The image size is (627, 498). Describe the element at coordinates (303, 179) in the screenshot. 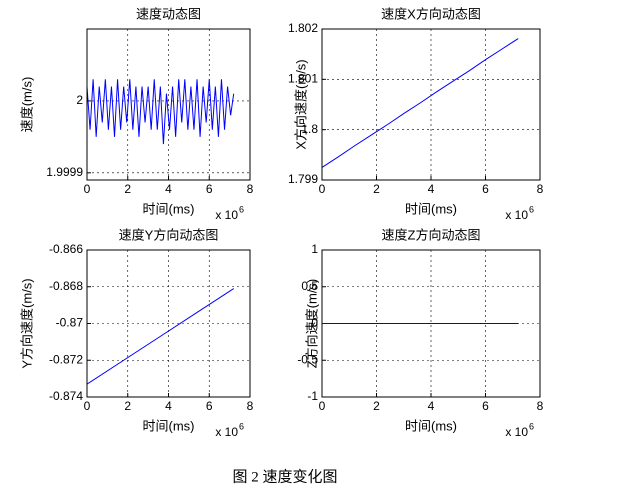

I see `y-tick-label: 1.799` at that location.